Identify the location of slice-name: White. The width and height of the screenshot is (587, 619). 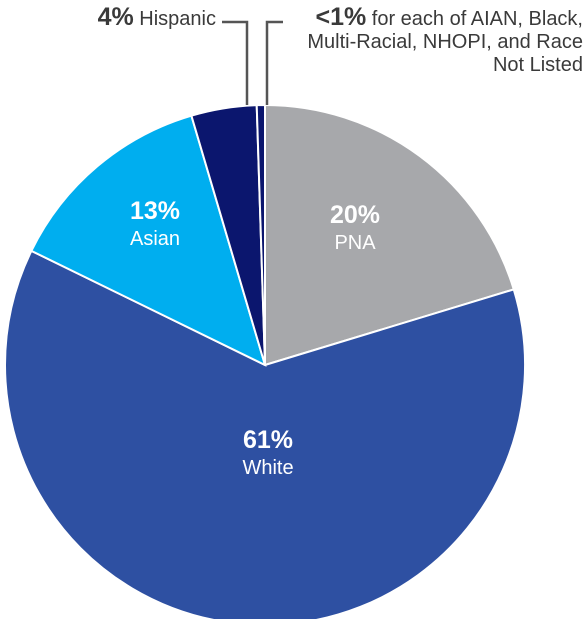
(268, 468).